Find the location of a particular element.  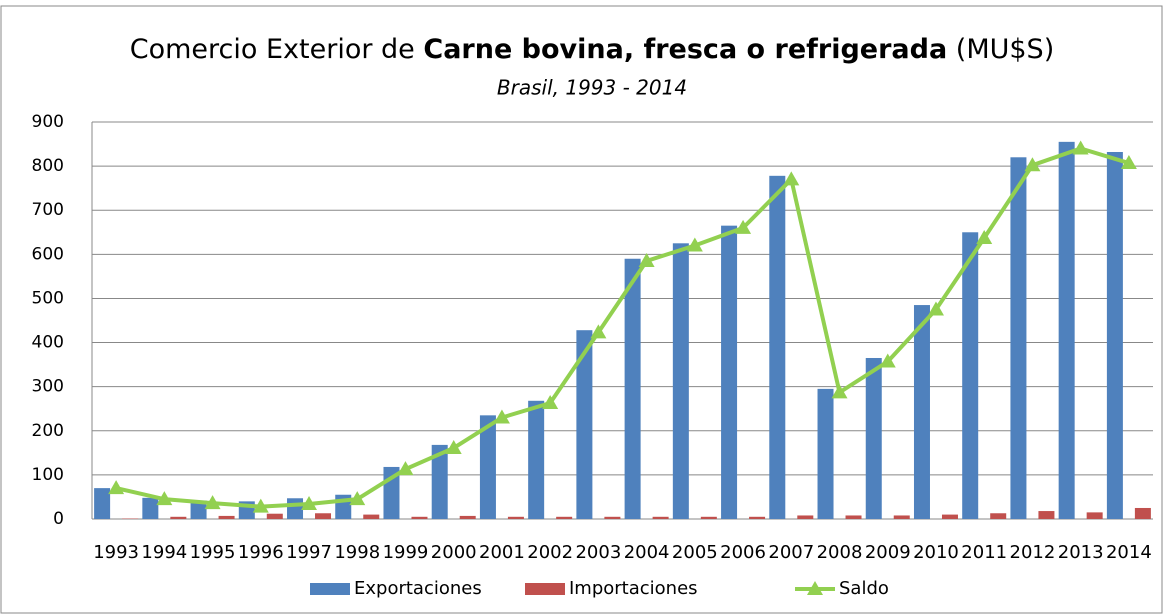

x-tick-label: 2005 is located at coordinates (695, 552).